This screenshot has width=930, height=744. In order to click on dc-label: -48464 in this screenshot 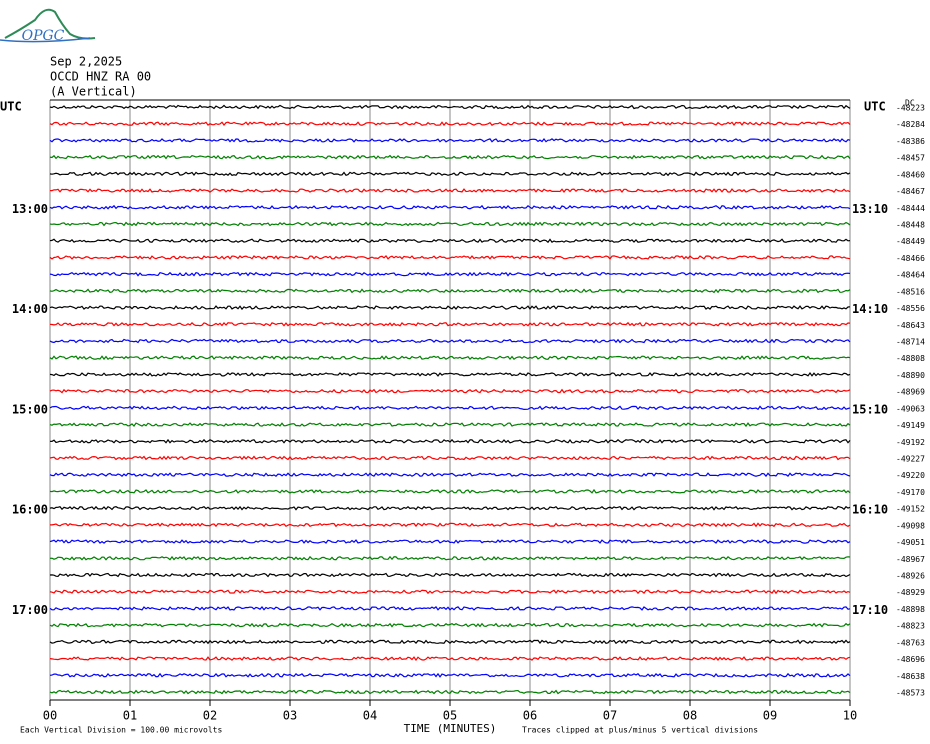, I will do `click(910, 275)`.